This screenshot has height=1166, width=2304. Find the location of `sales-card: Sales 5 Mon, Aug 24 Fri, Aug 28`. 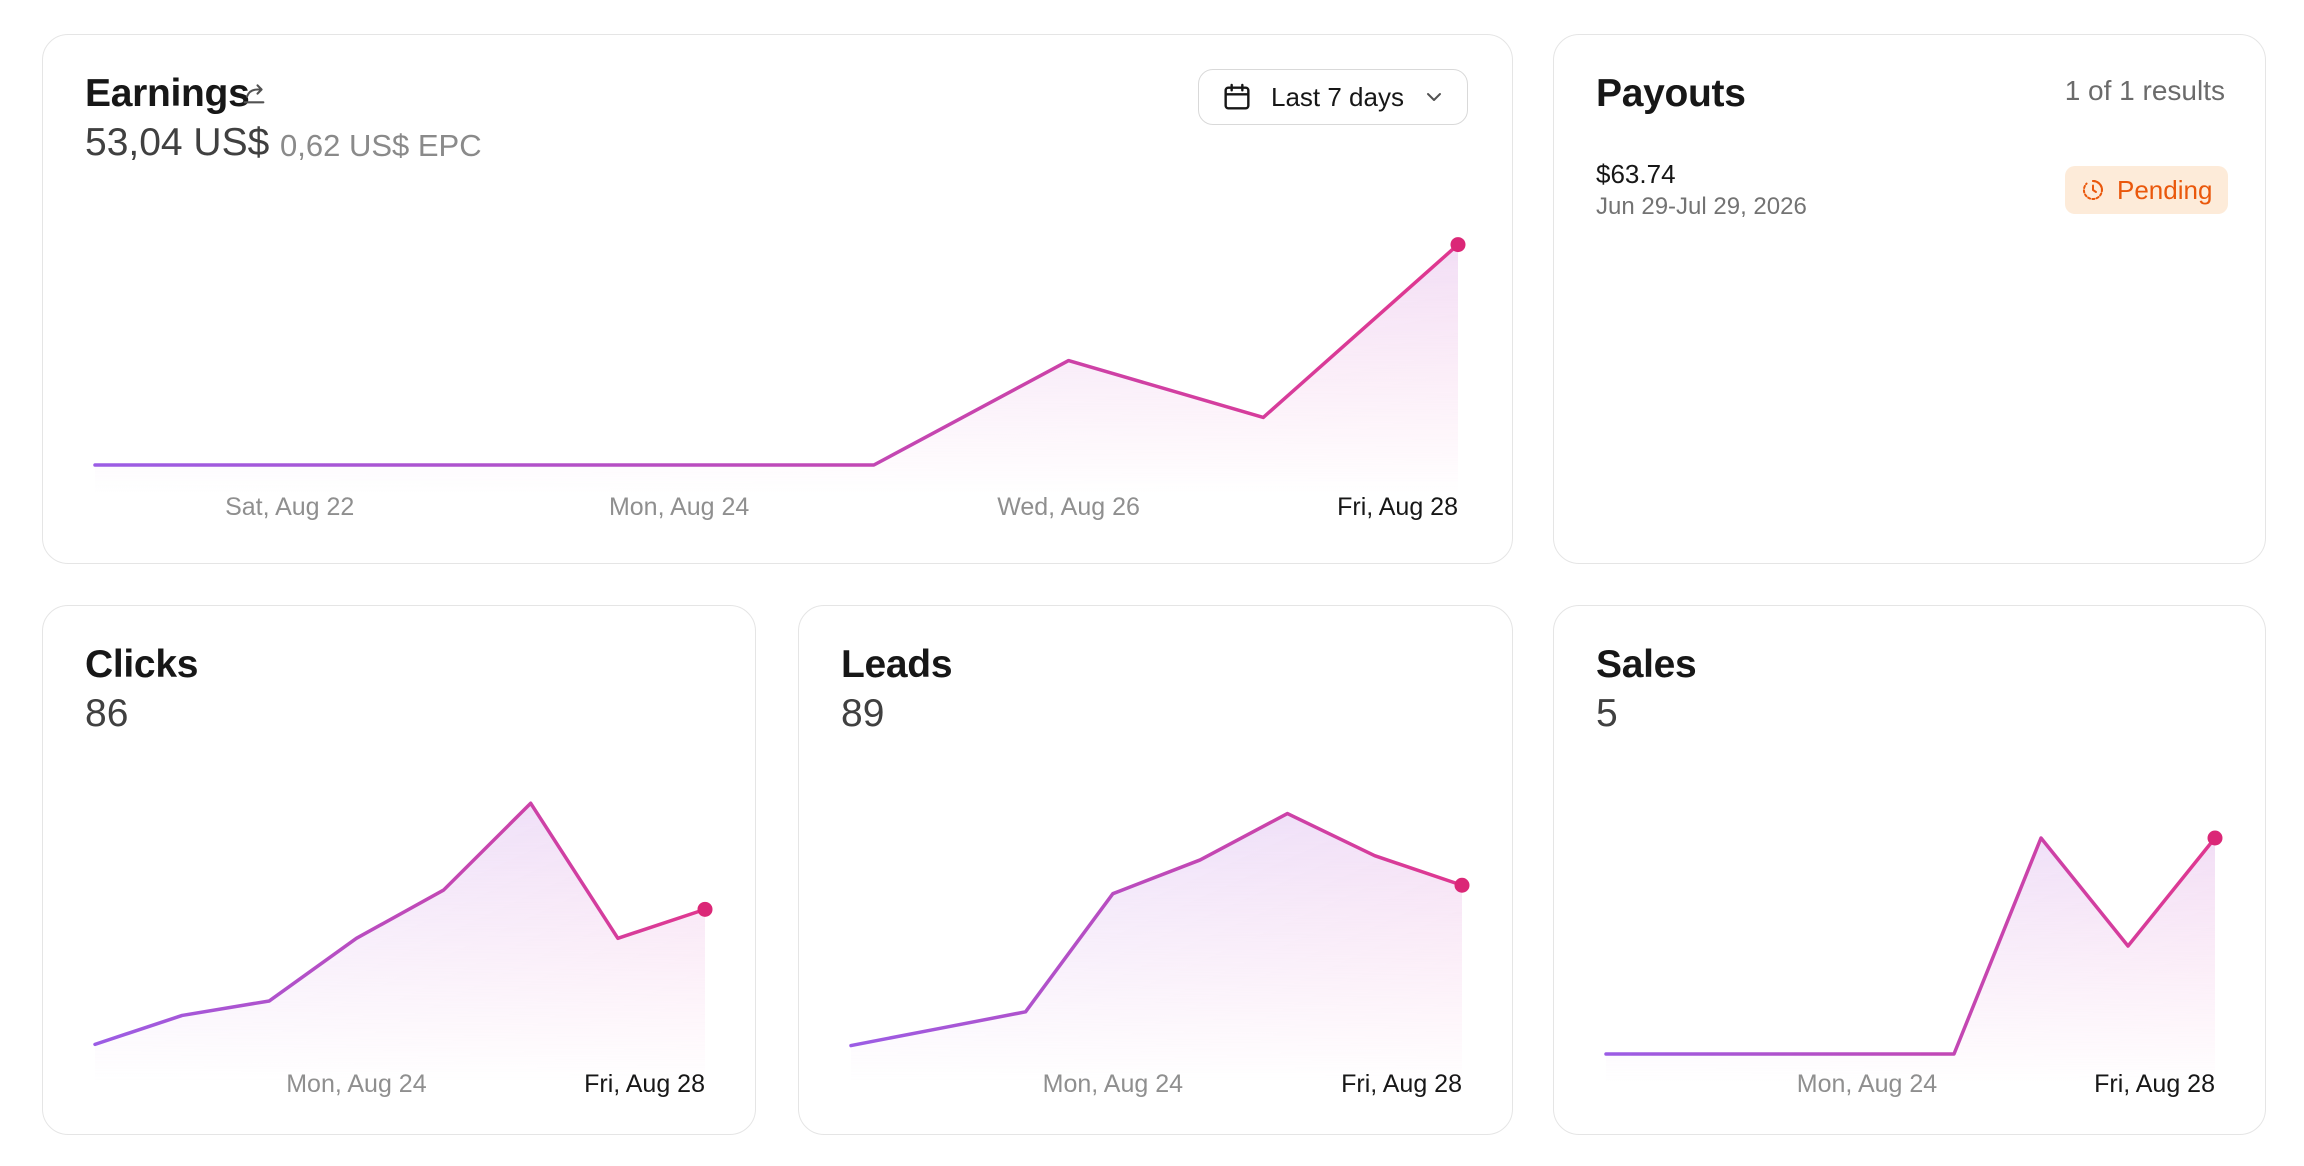

sales-card: Sales 5 Mon, Aug 24 Fri, Aug 28 is located at coordinates (1909, 870).